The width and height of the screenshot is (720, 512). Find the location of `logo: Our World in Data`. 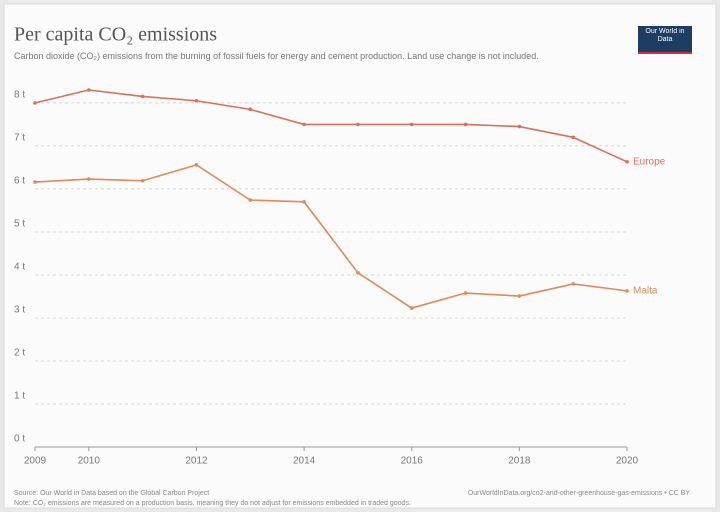

logo: Our World in Data is located at coordinates (665, 35).